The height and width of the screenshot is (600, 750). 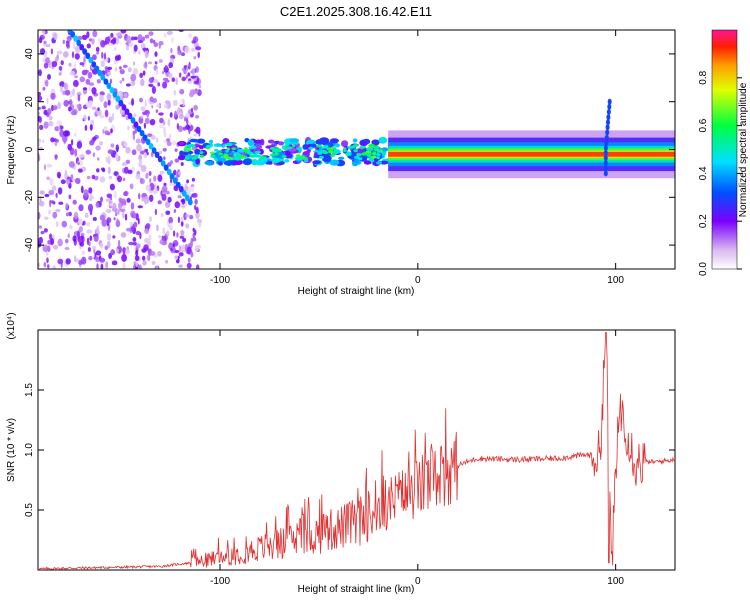 What do you see at coordinates (724, 149) in the screenshot?
I see `colorbar-gradient` at bounding box center [724, 149].